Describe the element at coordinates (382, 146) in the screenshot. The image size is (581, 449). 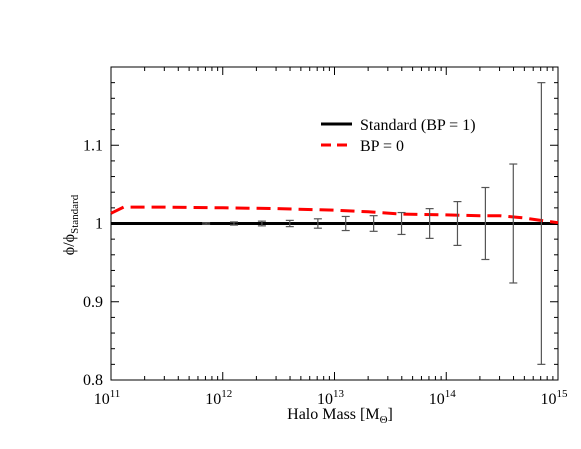
I see `legend-label-bp0: BP = 0` at that location.